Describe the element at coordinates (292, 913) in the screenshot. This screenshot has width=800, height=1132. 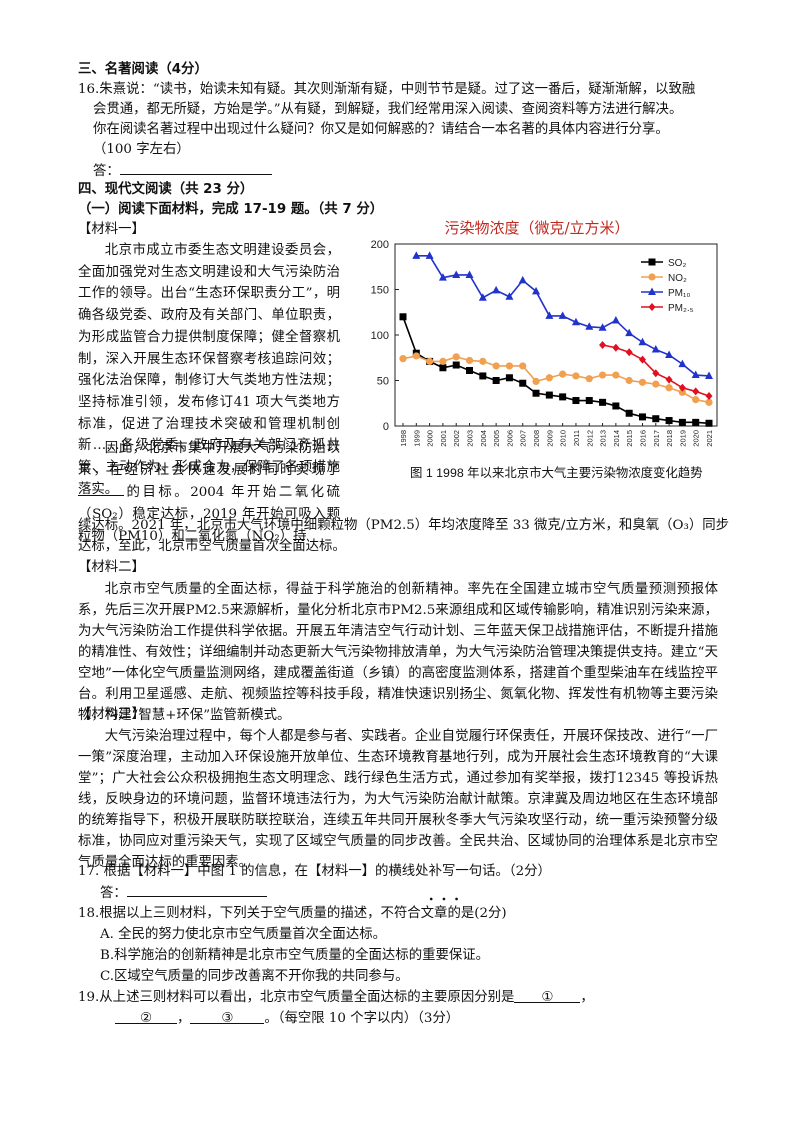
I see `q18-text: 18.根据以上三则材料，下列关于空气质量的描述，不符合文章的是(2分)` at that location.